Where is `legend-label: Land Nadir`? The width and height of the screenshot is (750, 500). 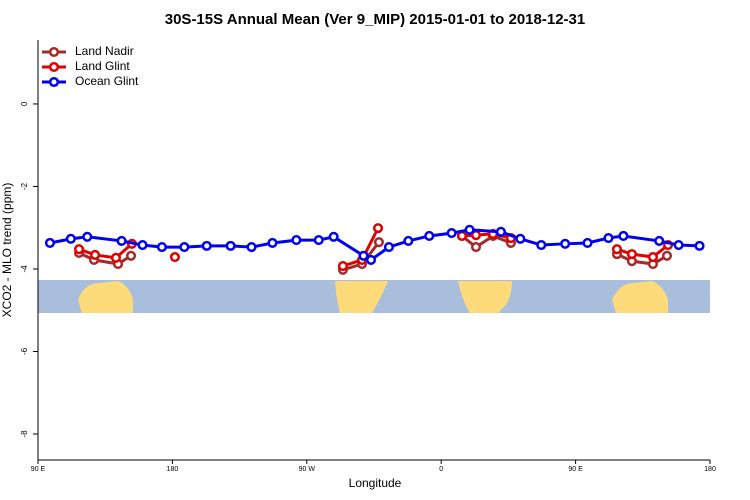 legend-label: Land Nadir is located at coordinates (104, 51).